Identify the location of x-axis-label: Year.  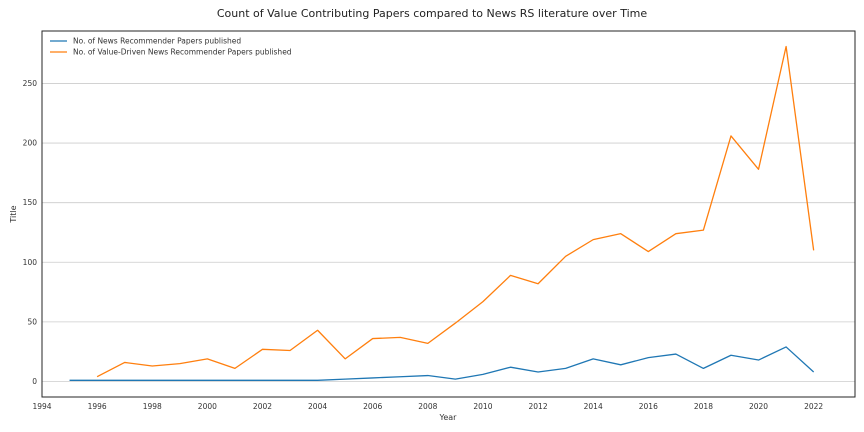
(448, 417).